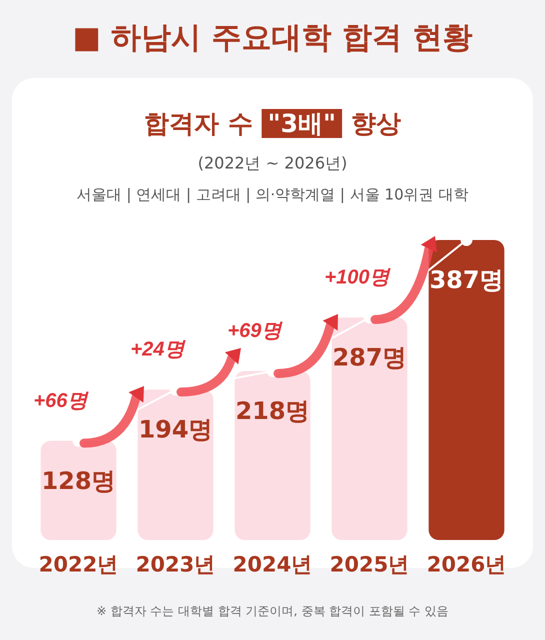 The height and width of the screenshot is (640, 545). What do you see at coordinates (370, 564) in the screenshot?
I see `x-tick-label: 2025년` at bounding box center [370, 564].